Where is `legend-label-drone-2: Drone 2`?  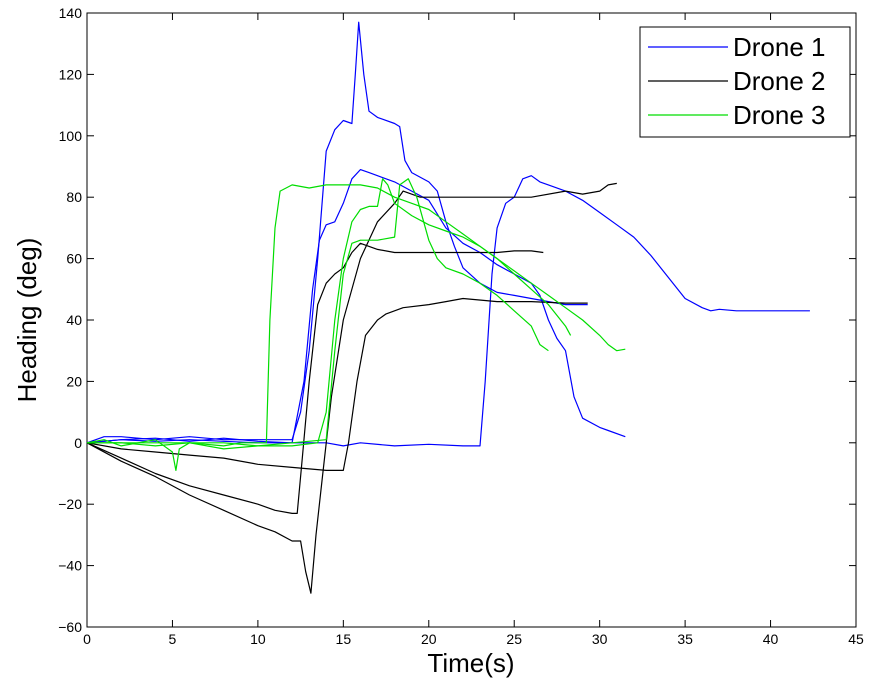 legend-label-drone-2: Drone 2 is located at coordinates (779, 81).